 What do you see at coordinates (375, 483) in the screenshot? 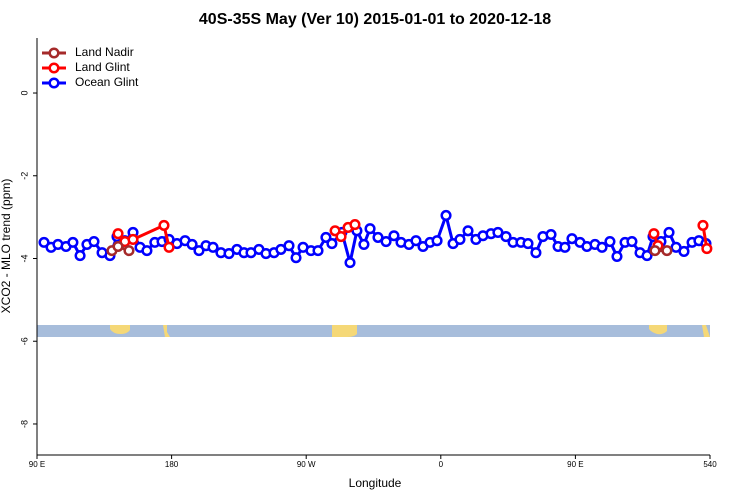
I see `x-axis-label: Longitude` at bounding box center [375, 483].